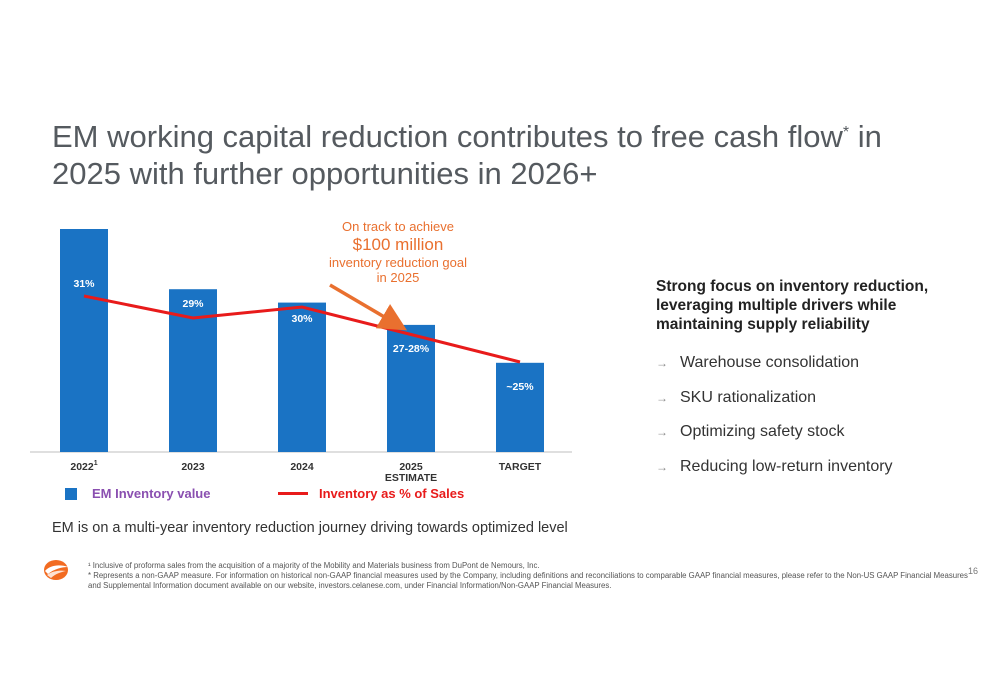 The width and height of the screenshot is (1000, 685). Describe the element at coordinates (392, 493) in the screenshot. I see `legend-line-label: Inventory as % of Sales` at that location.